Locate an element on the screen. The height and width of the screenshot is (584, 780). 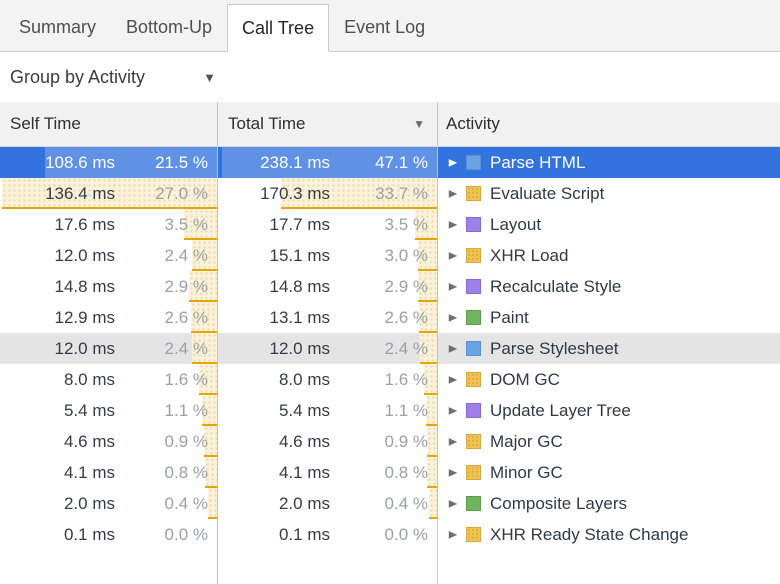
column-header-total-time: Total Time ▼ is located at coordinates (328, 124).